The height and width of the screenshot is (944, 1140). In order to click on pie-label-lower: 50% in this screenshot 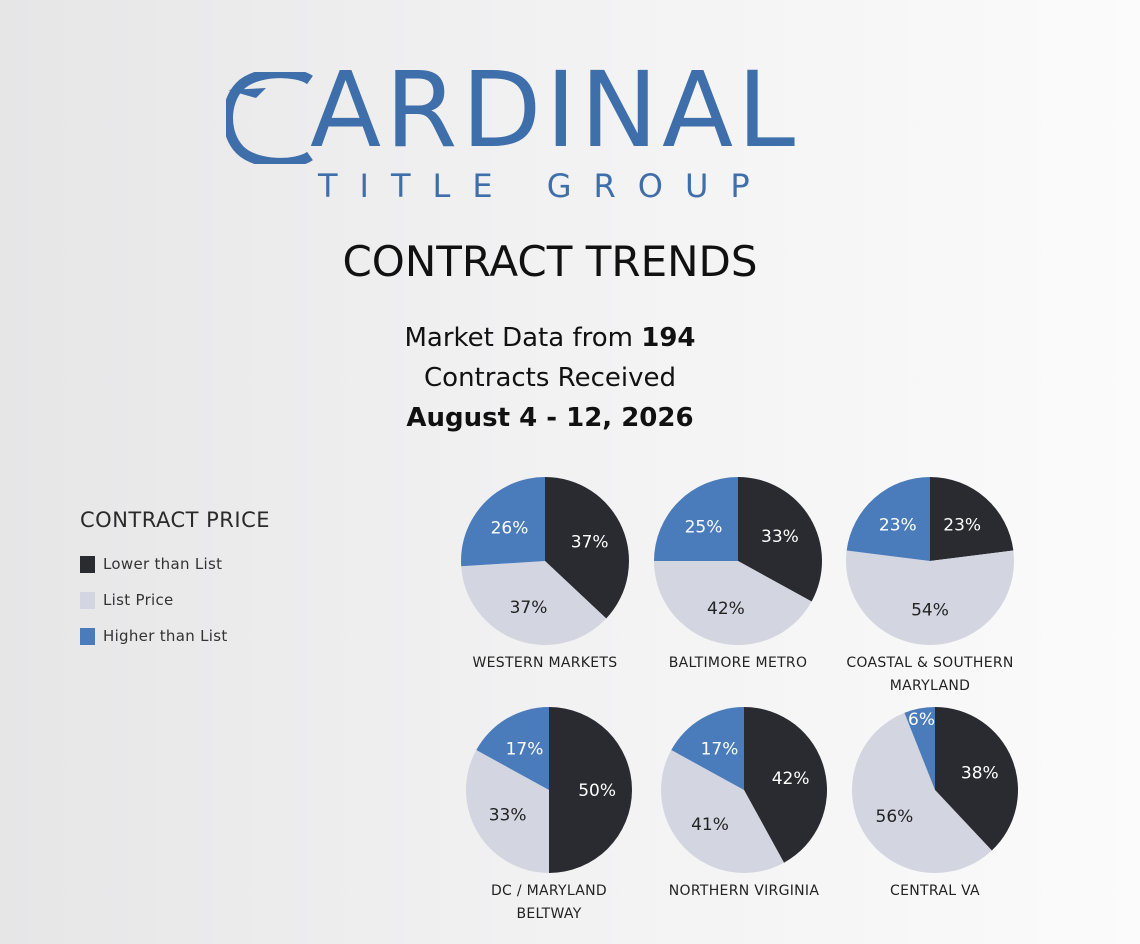, I will do `click(597, 791)`.